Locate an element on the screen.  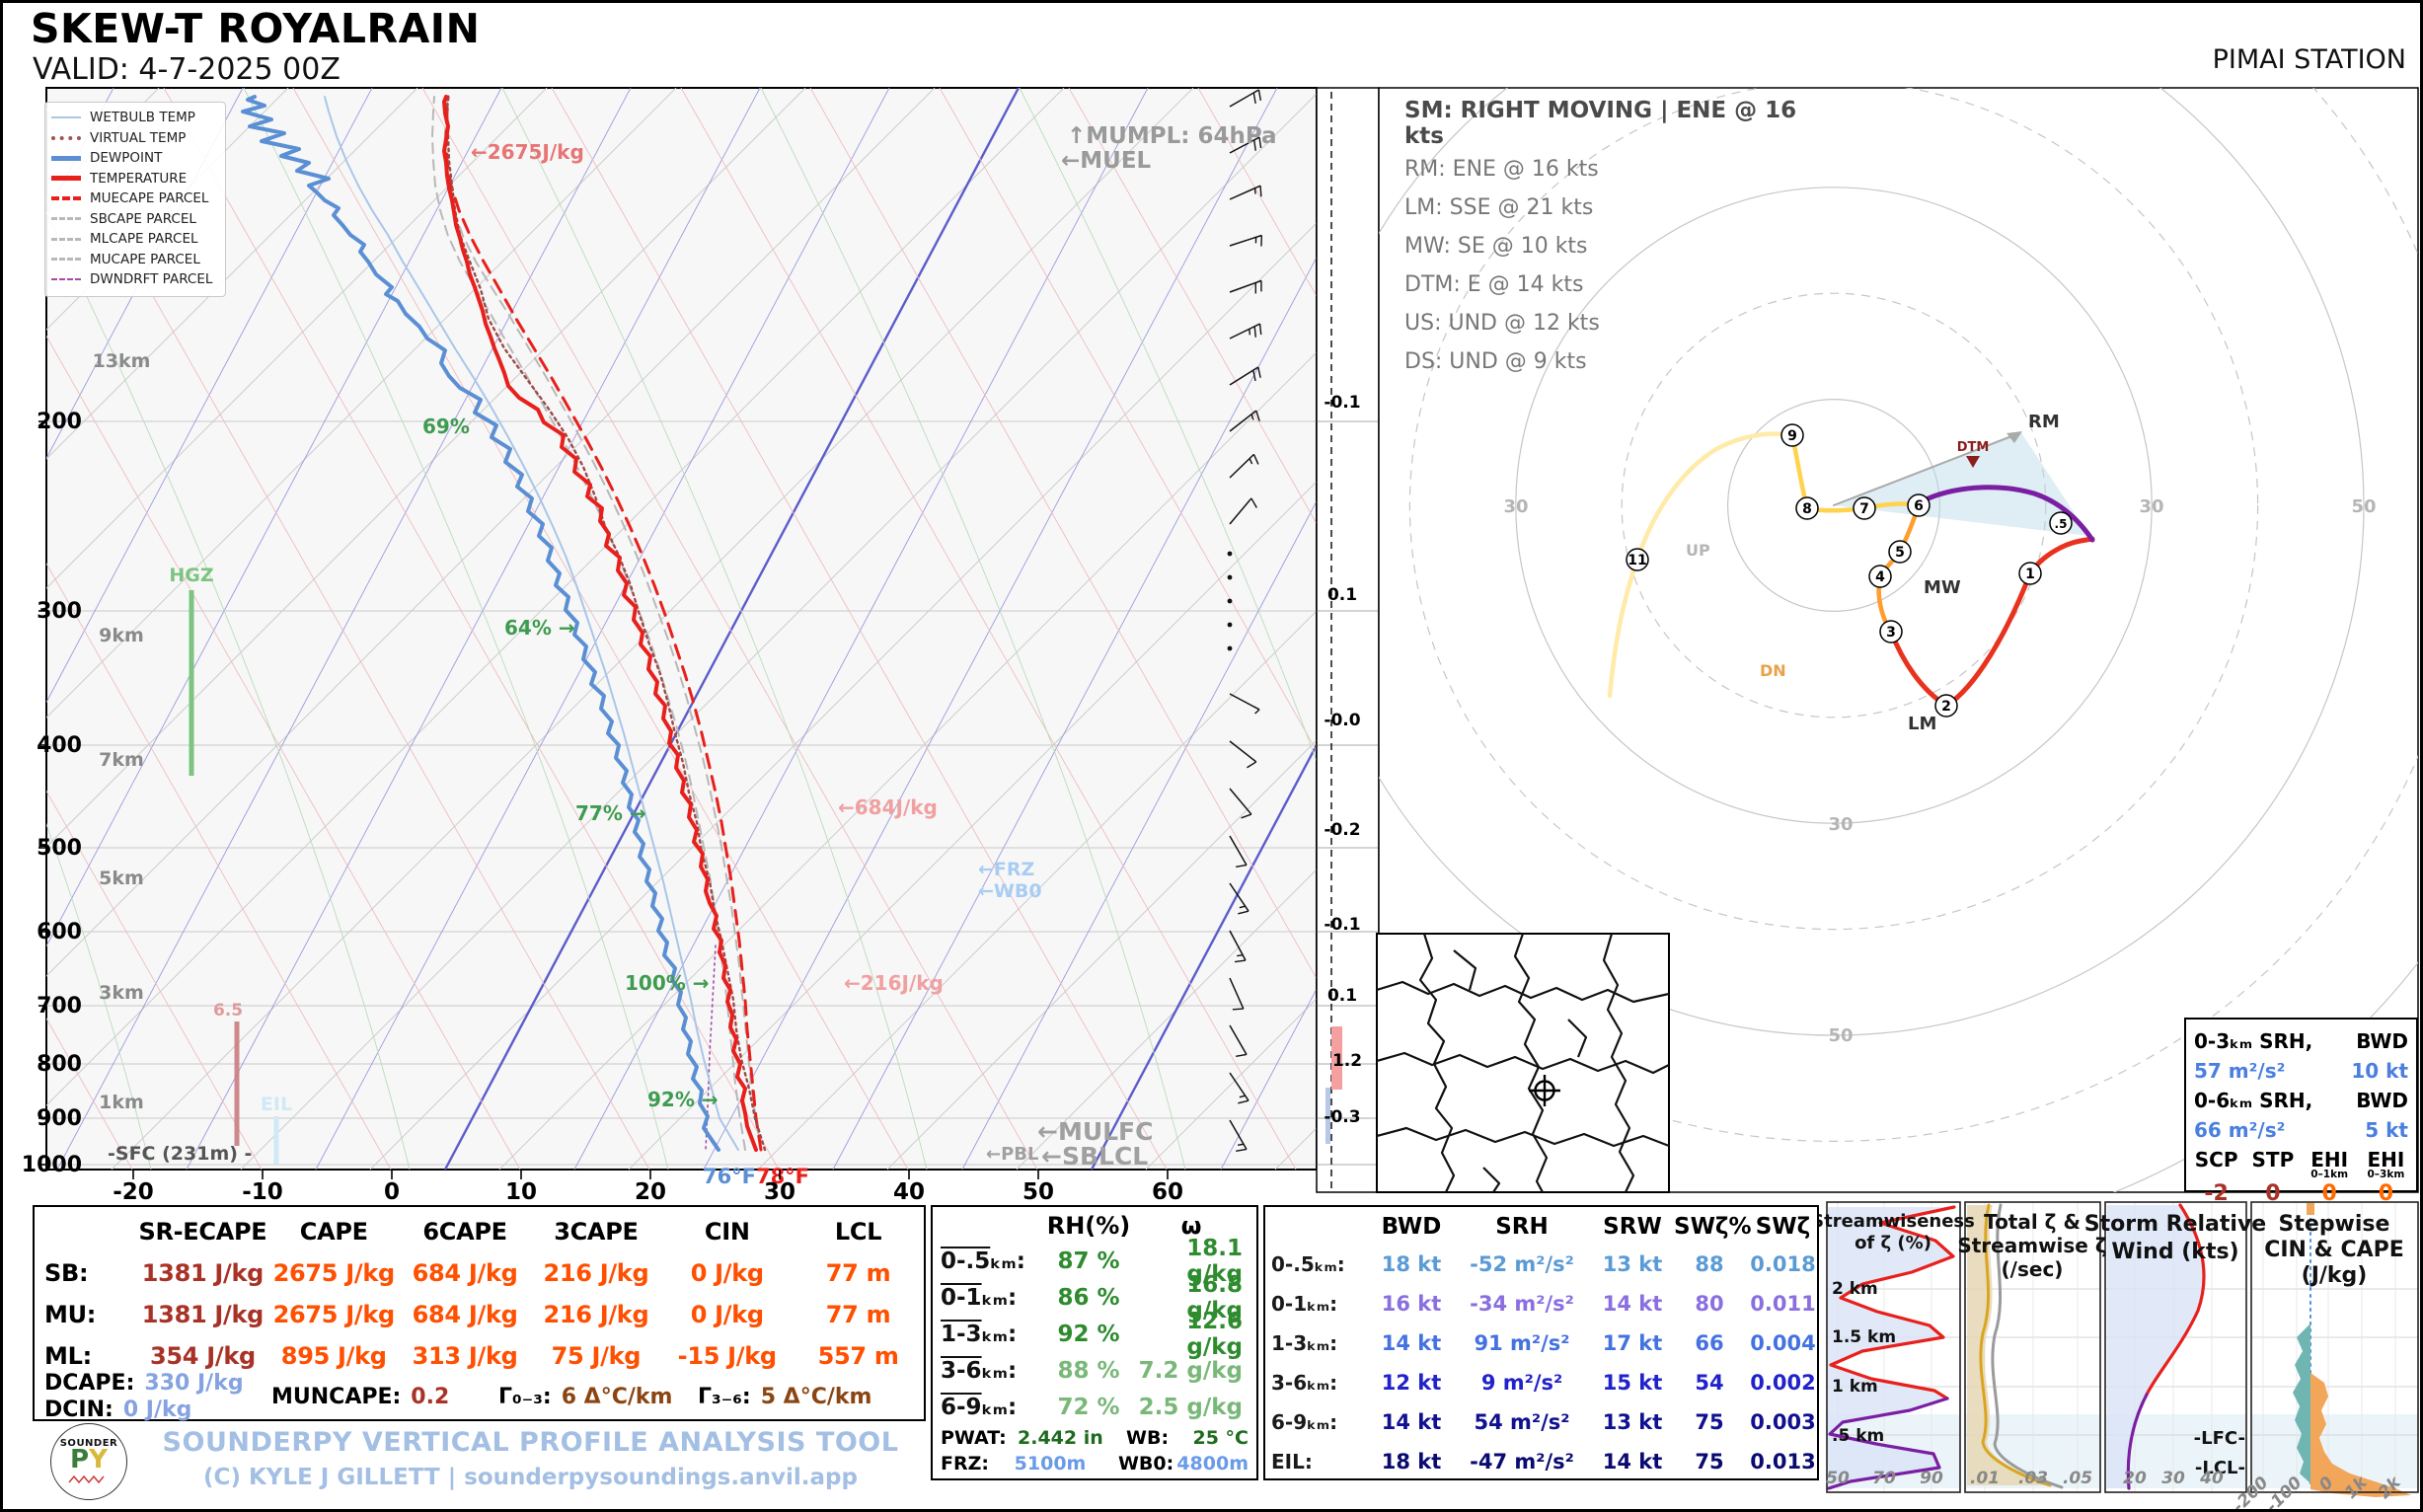
ring-label: 50 is located at coordinates (2363, 507).